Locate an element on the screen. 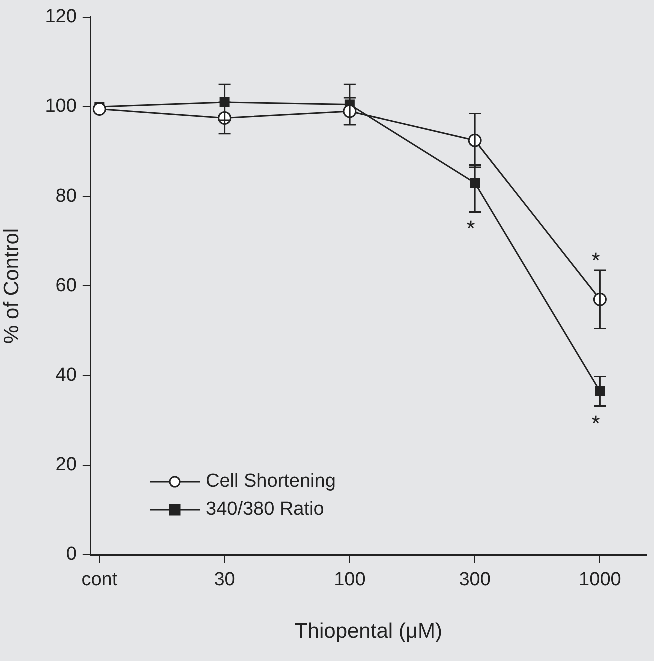  y-tick-label: 100 is located at coordinates (61, 107).